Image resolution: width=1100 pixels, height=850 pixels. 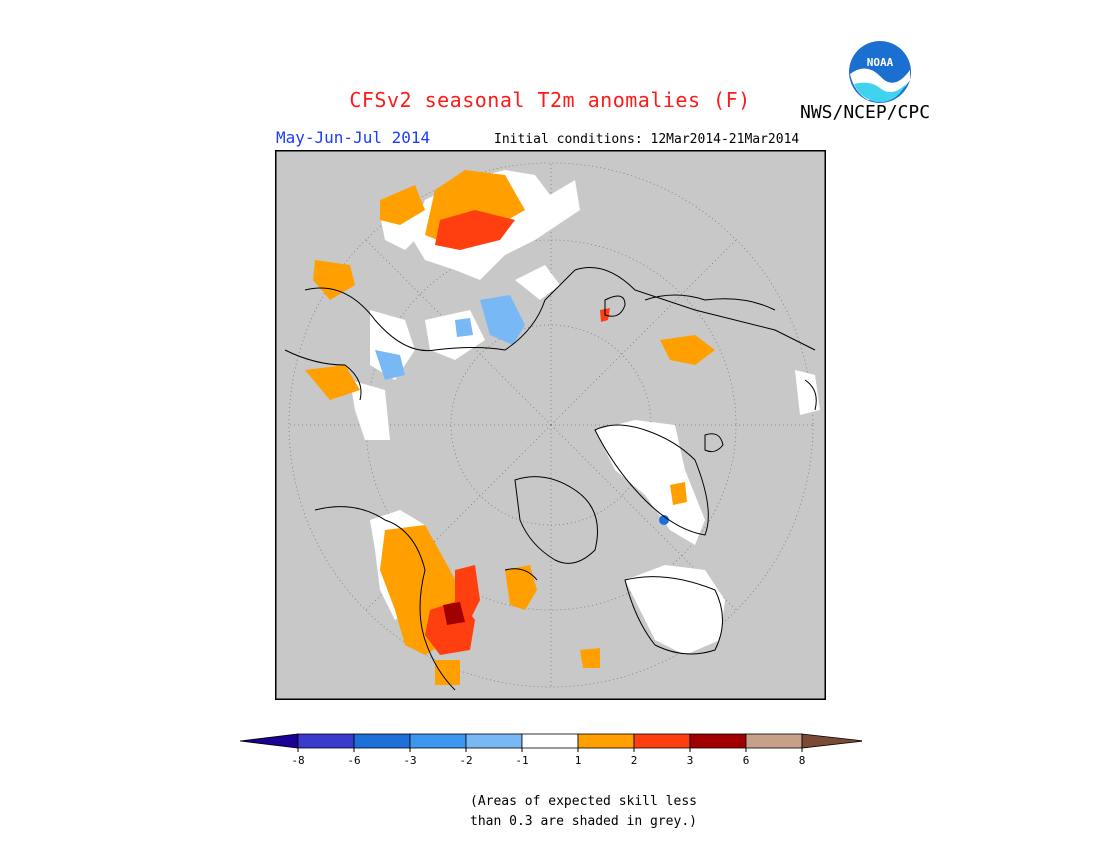 I want to click on legend-tick-label: 2, so click(x=634, y=760).